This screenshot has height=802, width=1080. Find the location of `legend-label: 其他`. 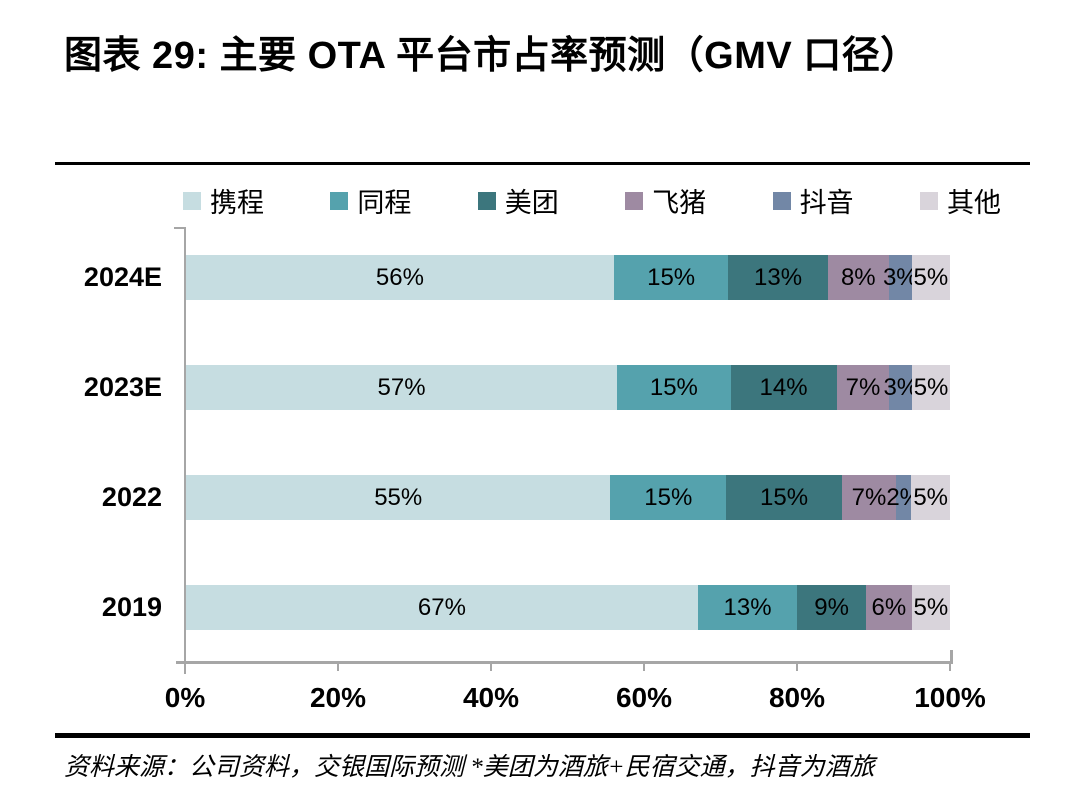

legend-label: 其他 is located at coordinates (973, 203).